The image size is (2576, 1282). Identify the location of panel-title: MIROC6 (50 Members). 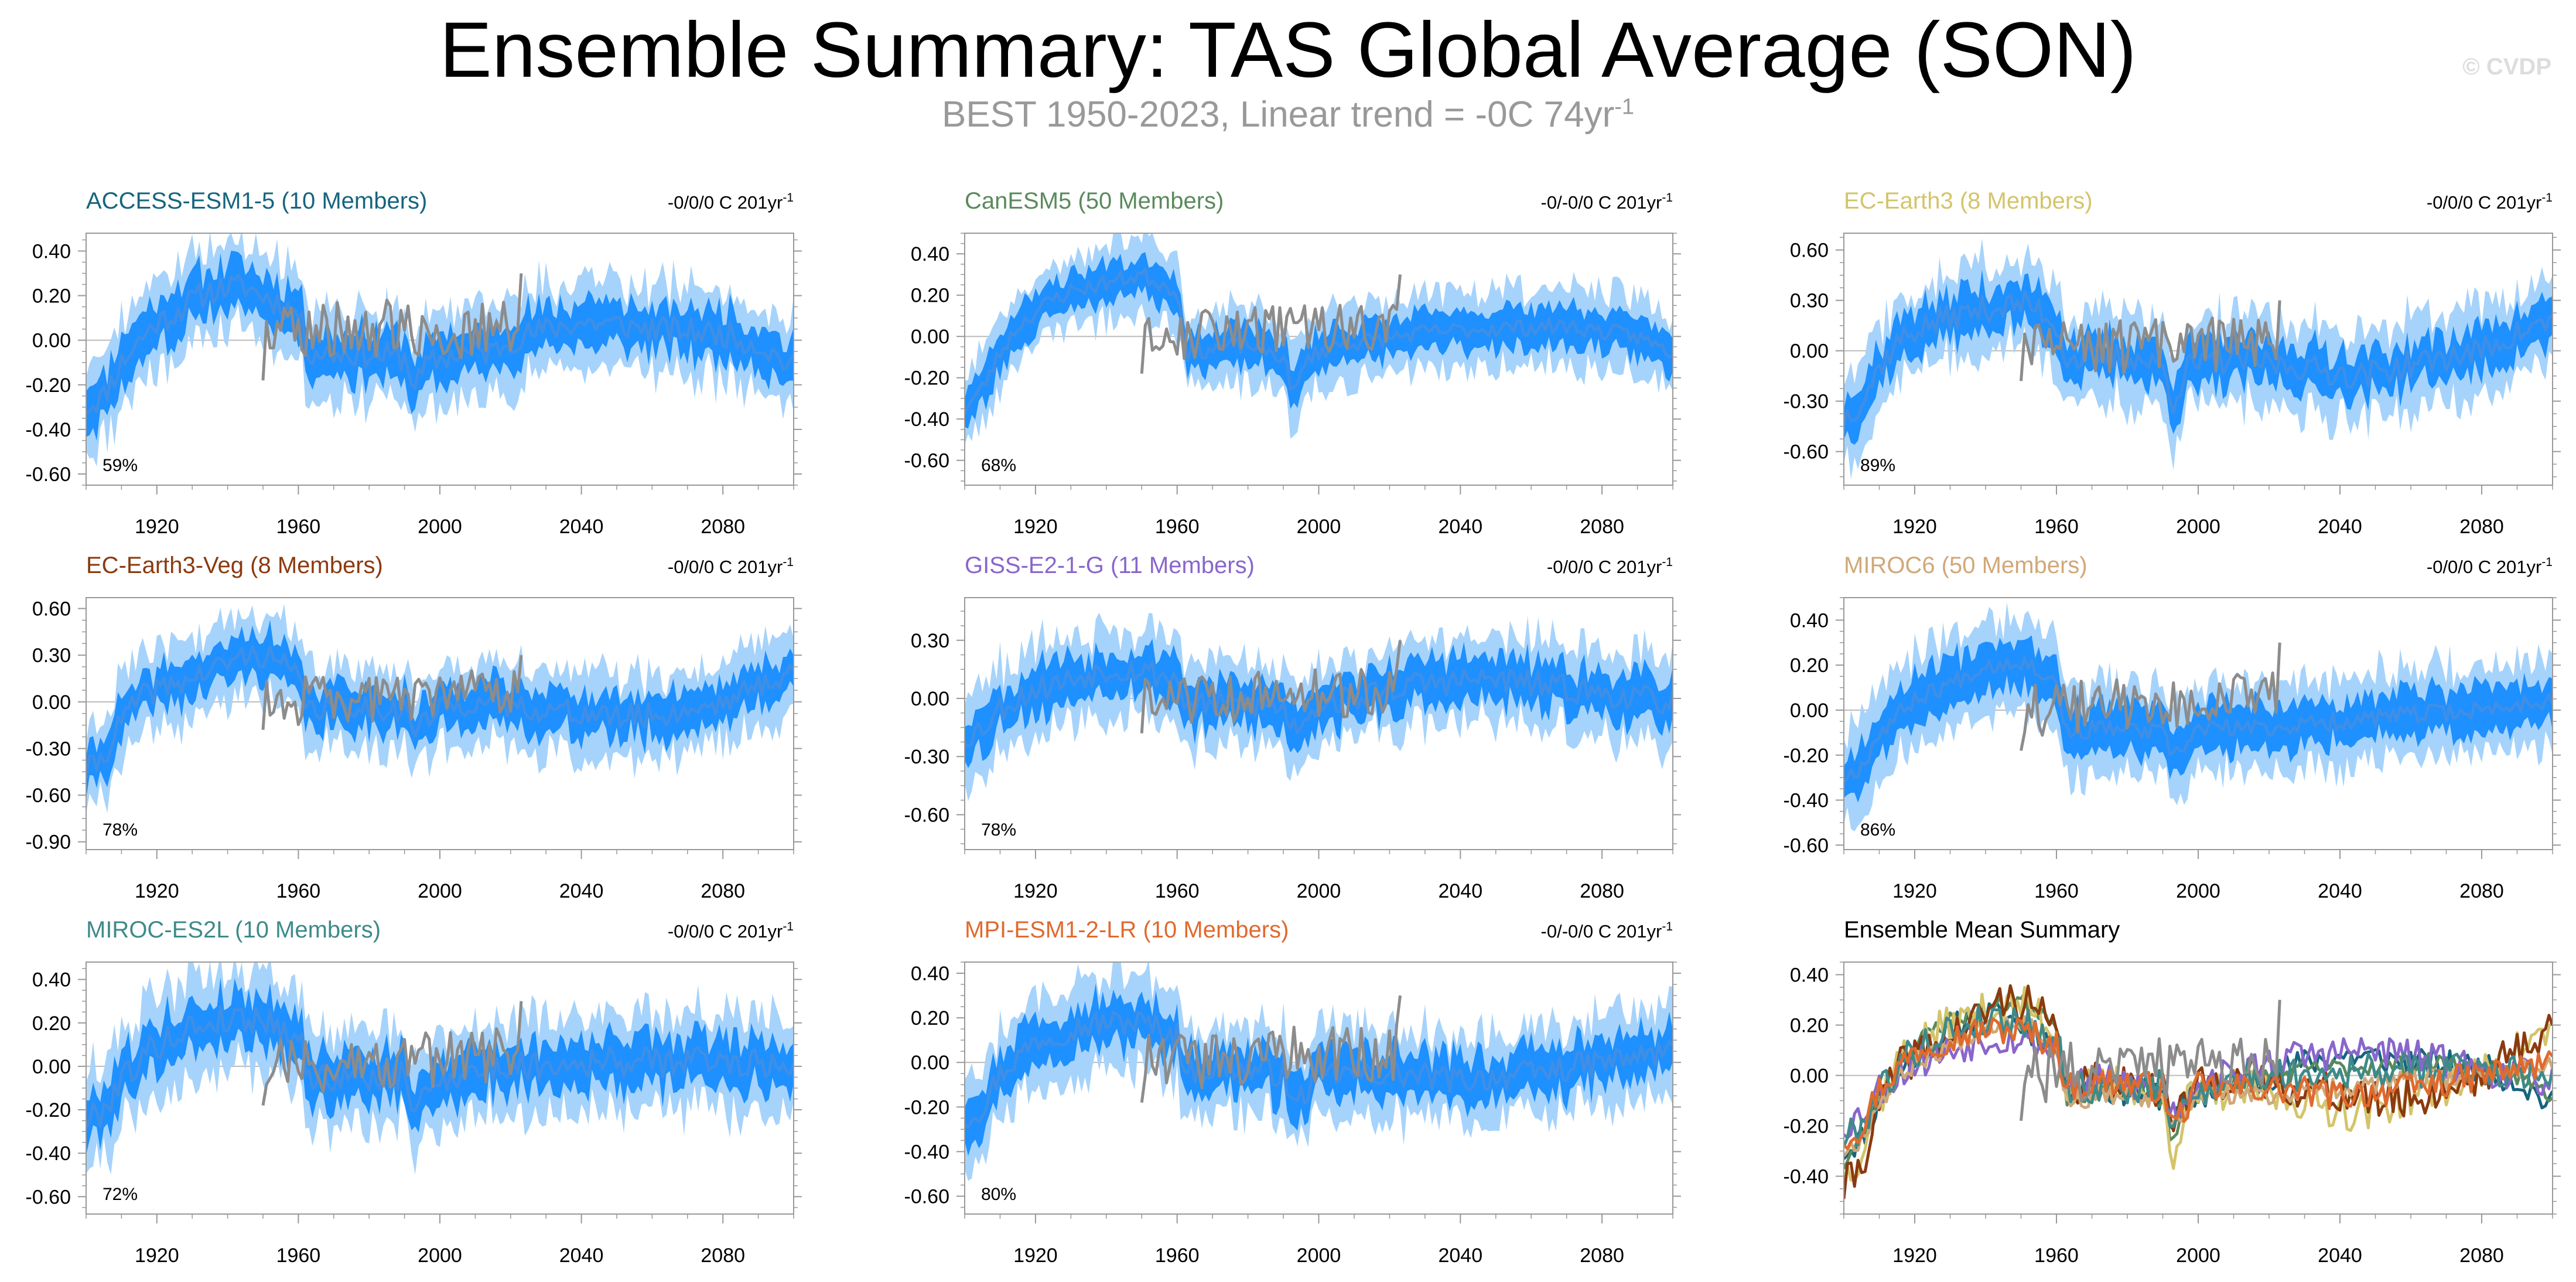
(1966, 565).